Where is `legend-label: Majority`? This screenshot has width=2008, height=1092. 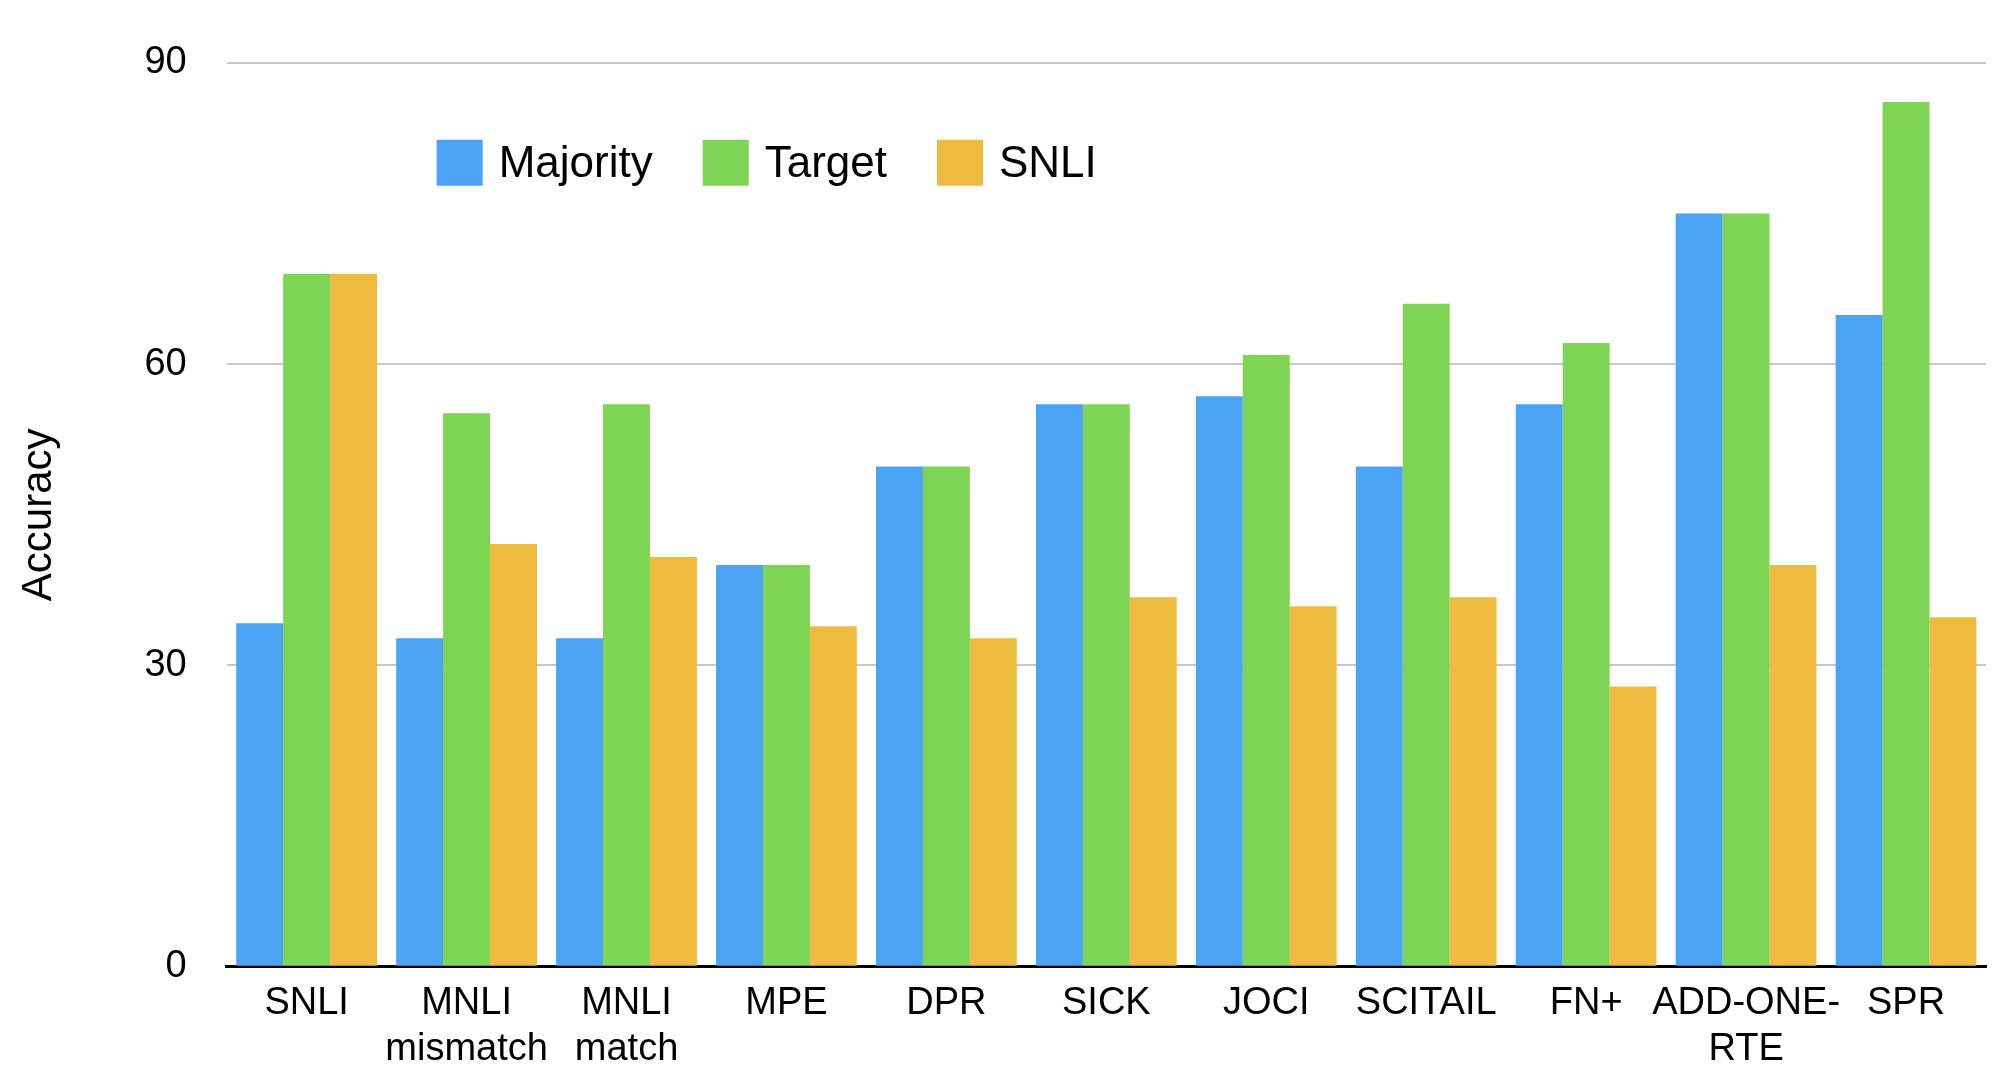 legend-label: Majority is located at coordinates (575, 161).